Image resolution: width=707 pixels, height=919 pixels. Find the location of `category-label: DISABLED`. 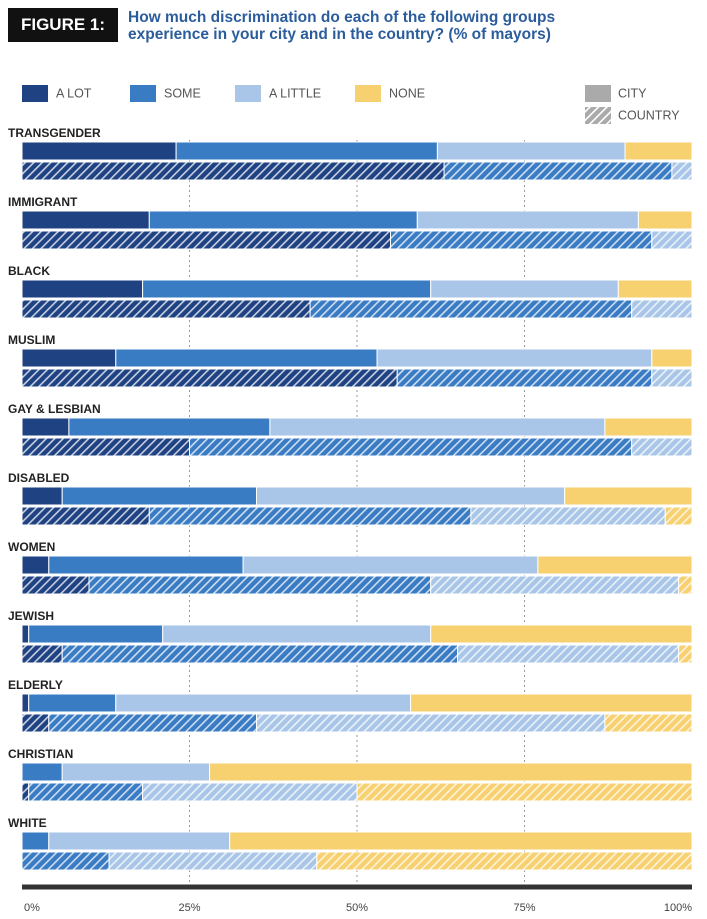

category-label: DISABLED is located at coordinates (39, 478).